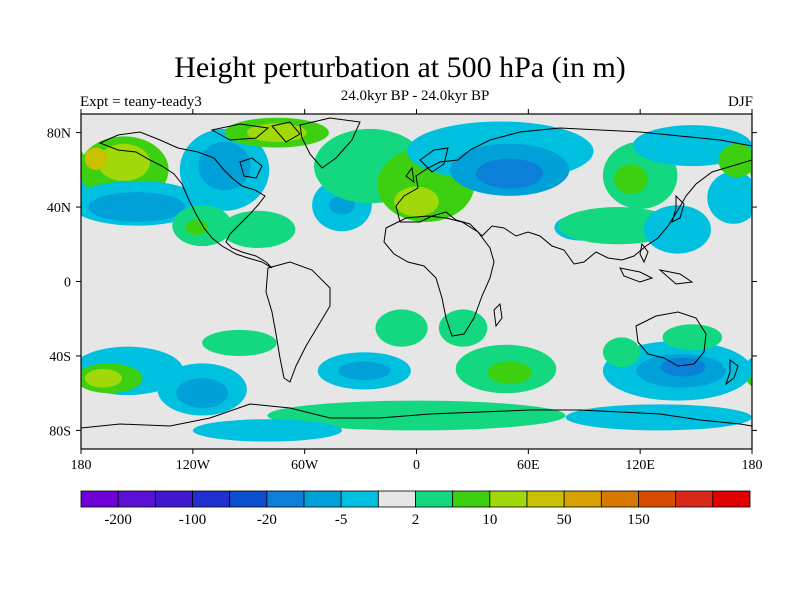 The height and width of the screenshot is (600, 800). What do you see at coordinates (416, 520) in the screenshot?
I see `colorbar-label: 2` at bounding box center [416, 520].